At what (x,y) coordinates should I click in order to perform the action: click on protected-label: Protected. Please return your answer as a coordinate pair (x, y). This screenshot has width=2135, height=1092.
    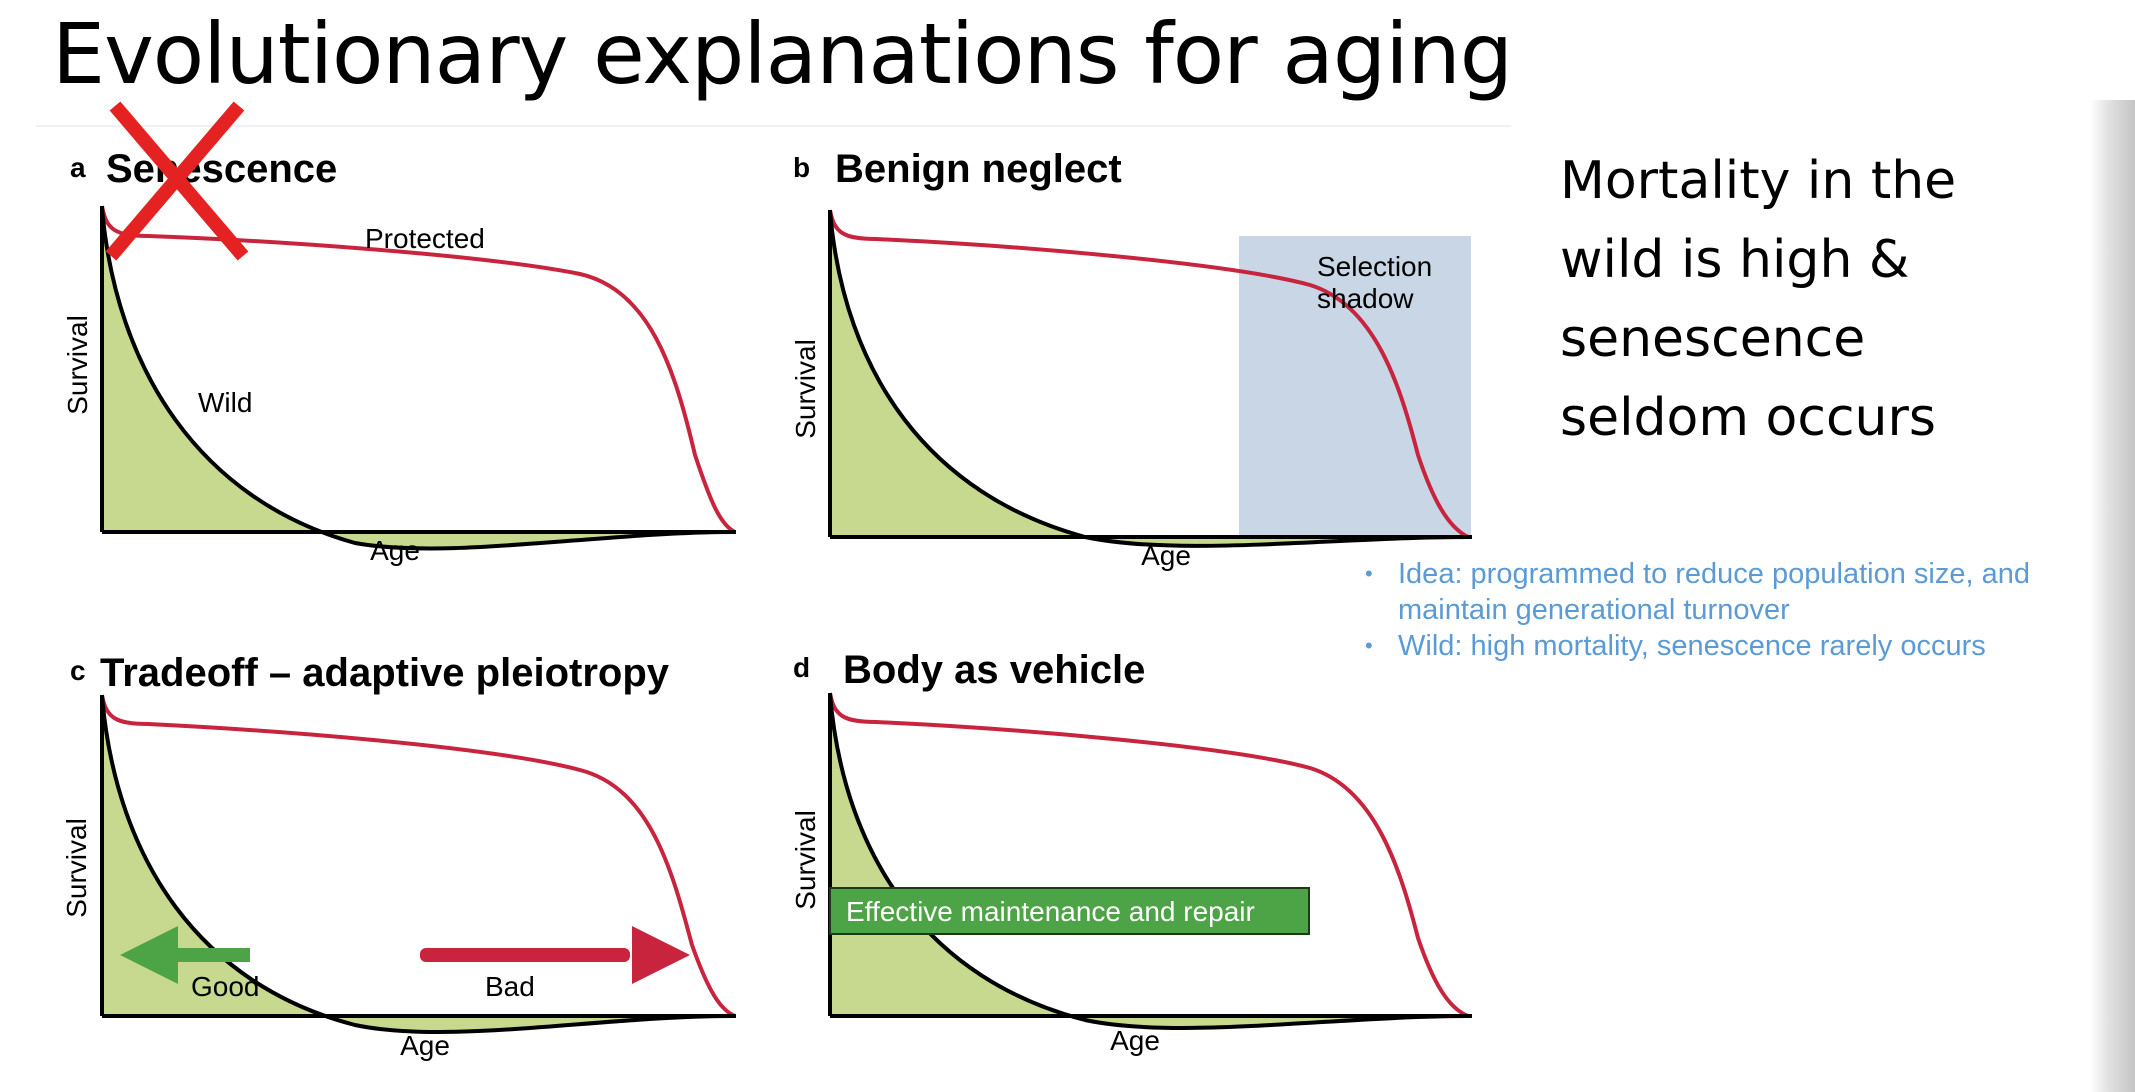
    Looking at the image, I should click on (425, 238).